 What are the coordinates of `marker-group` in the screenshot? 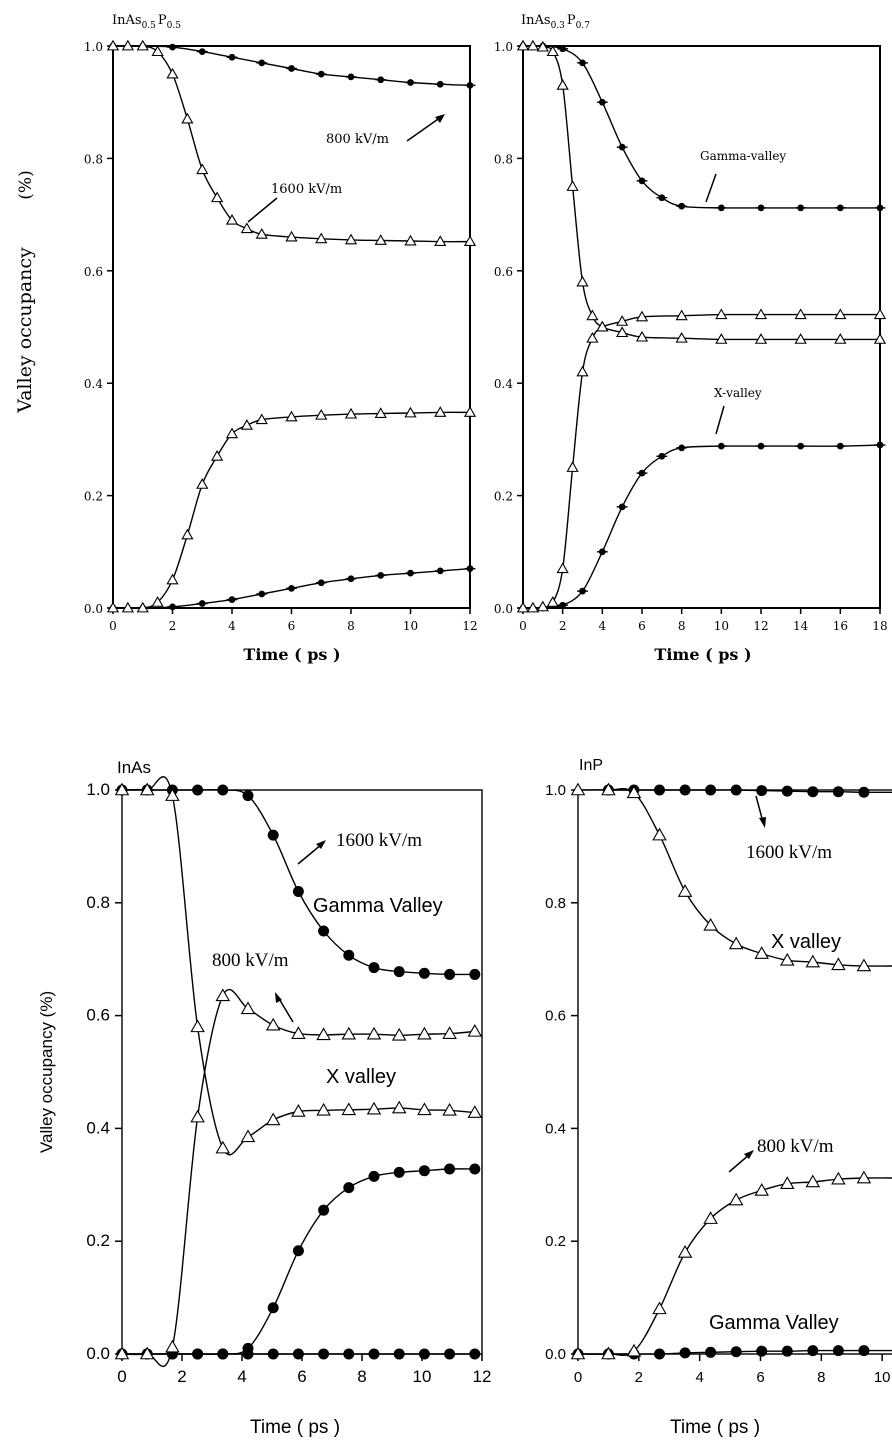 It's located at (721, 1071).